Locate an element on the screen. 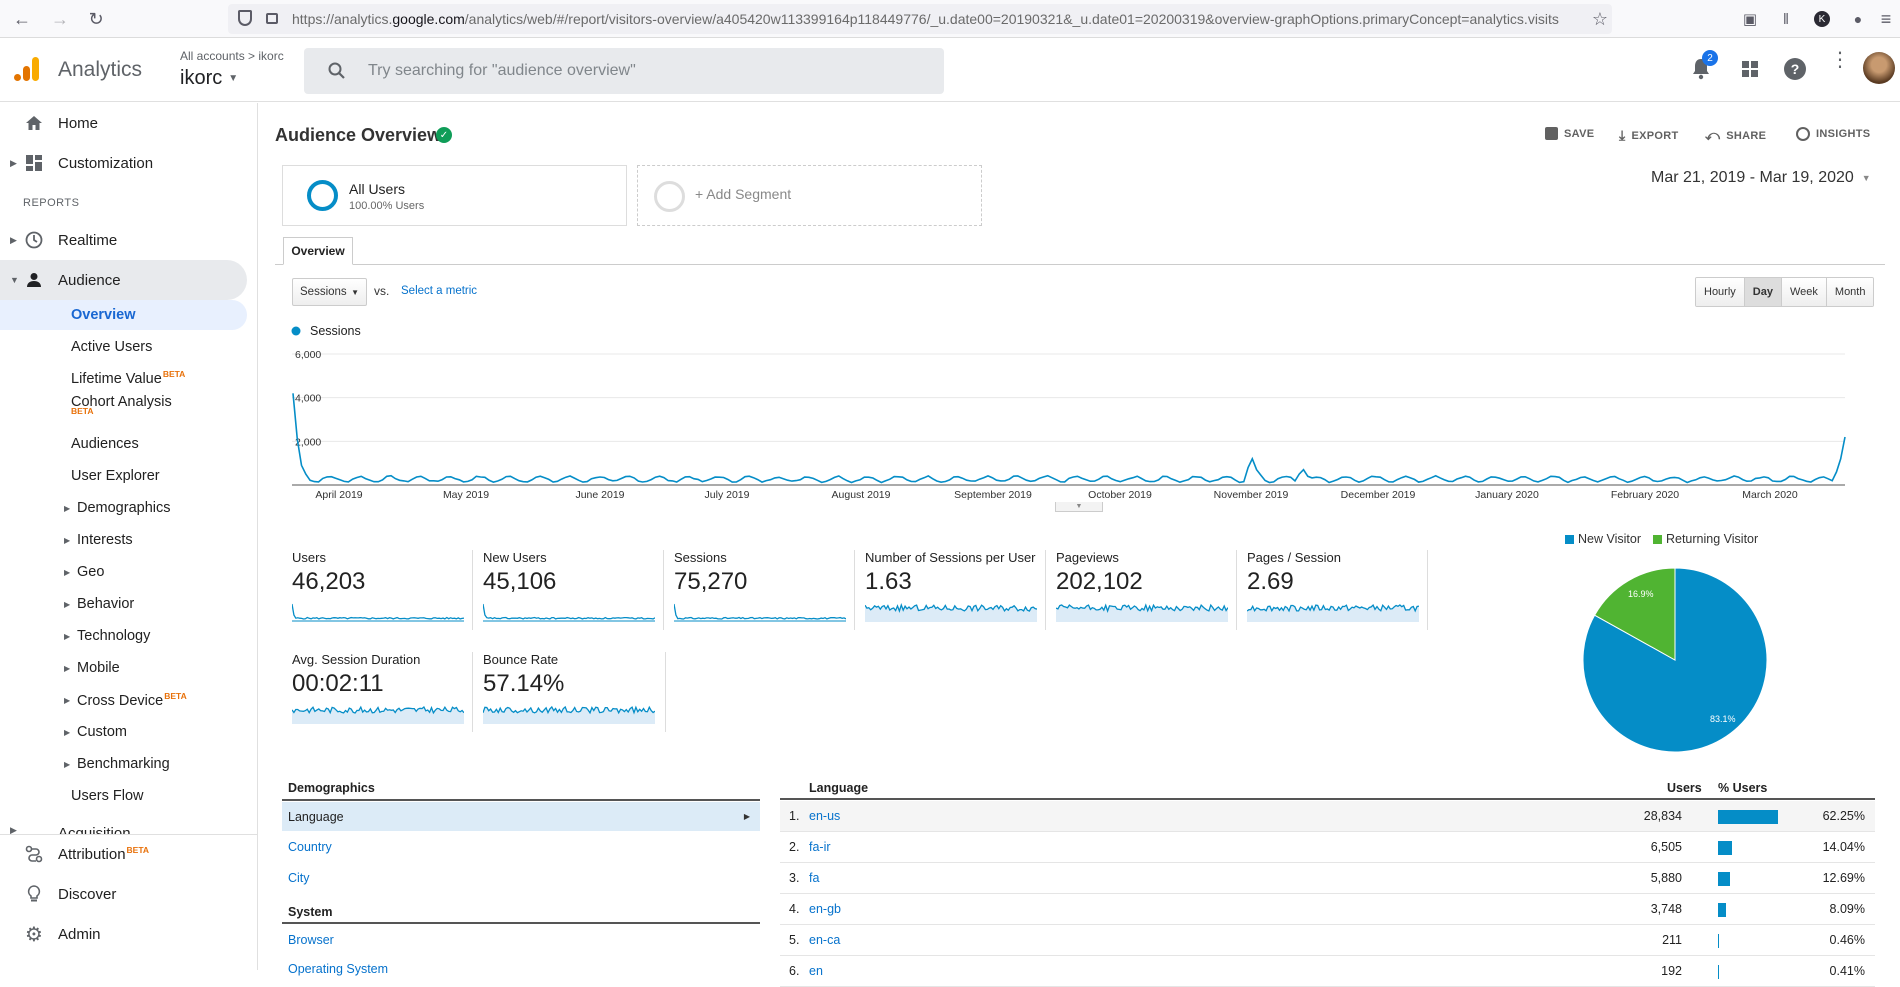 The height and width of the screenshot is (987, 1900). sidebar-sub-lifetime-value: Lifetime ValueBETA is located at coordinates (123, 378).